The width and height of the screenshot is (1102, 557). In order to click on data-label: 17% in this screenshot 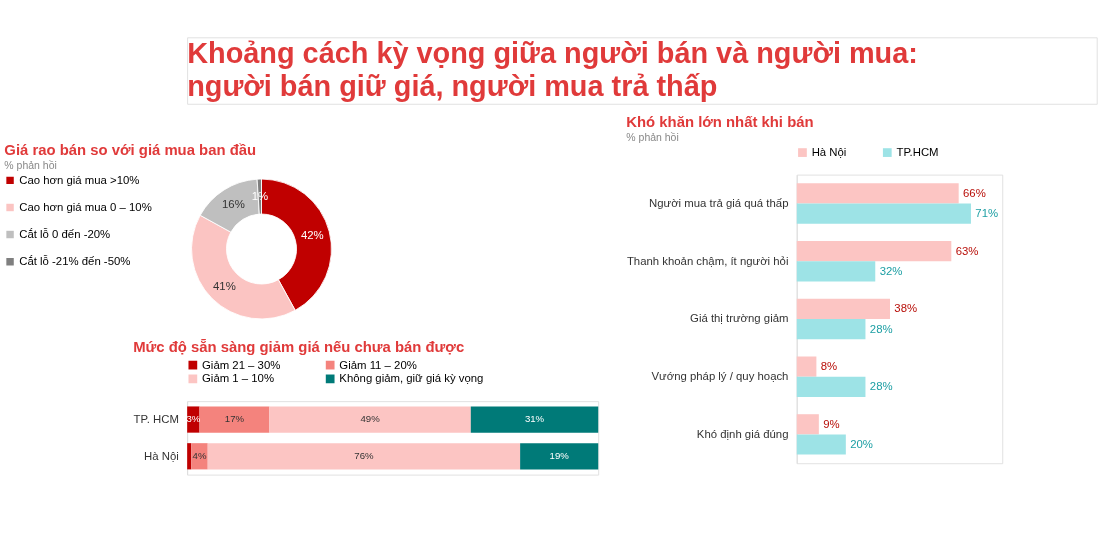, I will do `click(234, 419)`.